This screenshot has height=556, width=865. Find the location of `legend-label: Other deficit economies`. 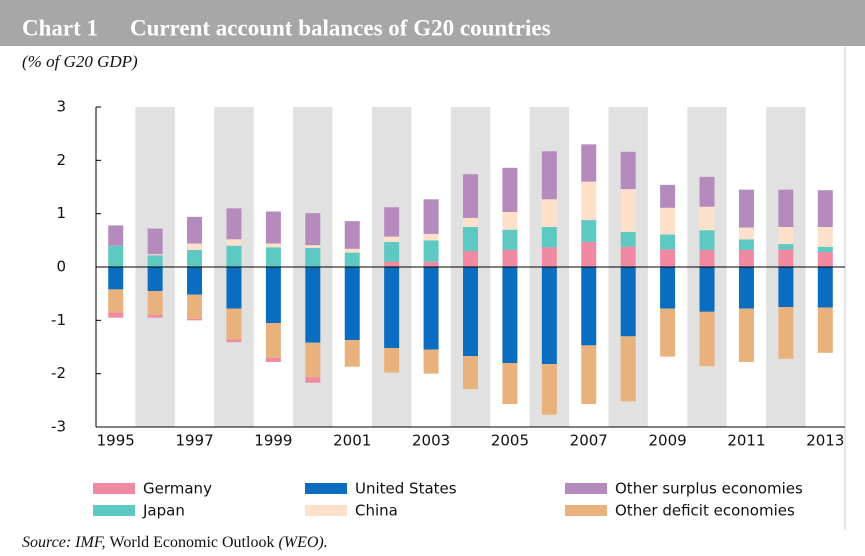

legend-label: Other deficit economies is located at coordinates (705, 511).